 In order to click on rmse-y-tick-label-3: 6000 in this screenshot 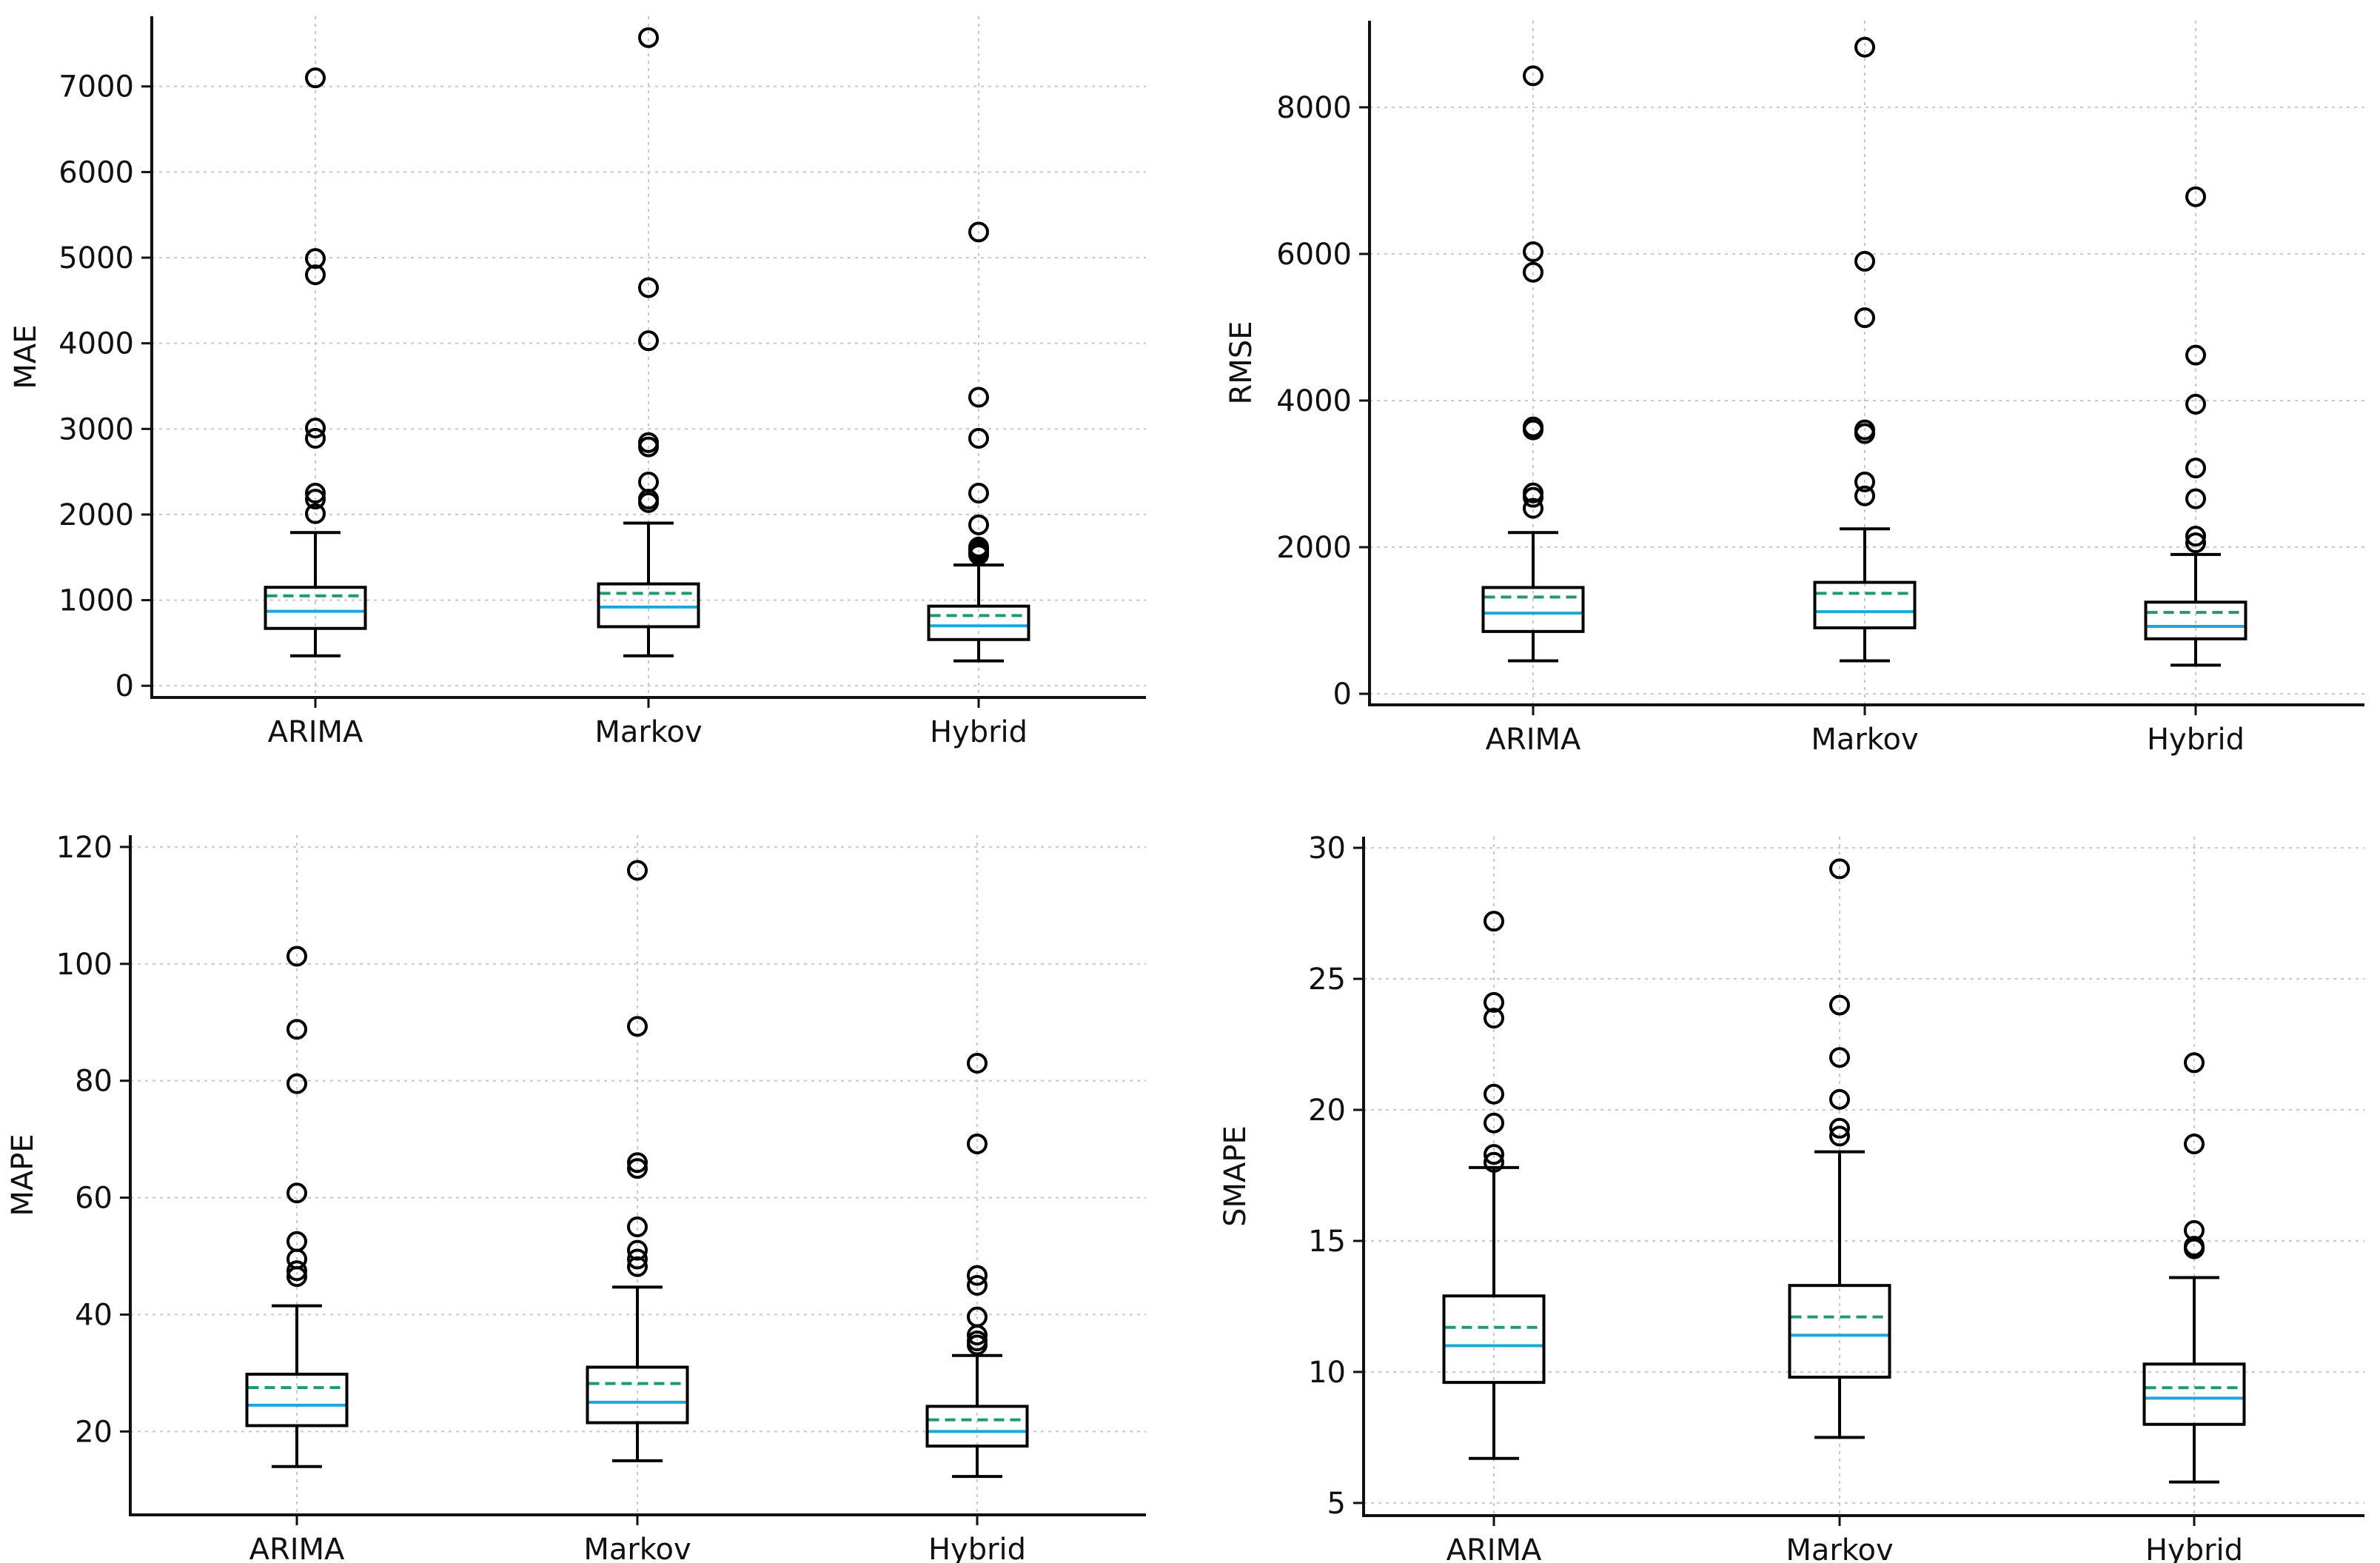, I will do `click(1314, 255)`.